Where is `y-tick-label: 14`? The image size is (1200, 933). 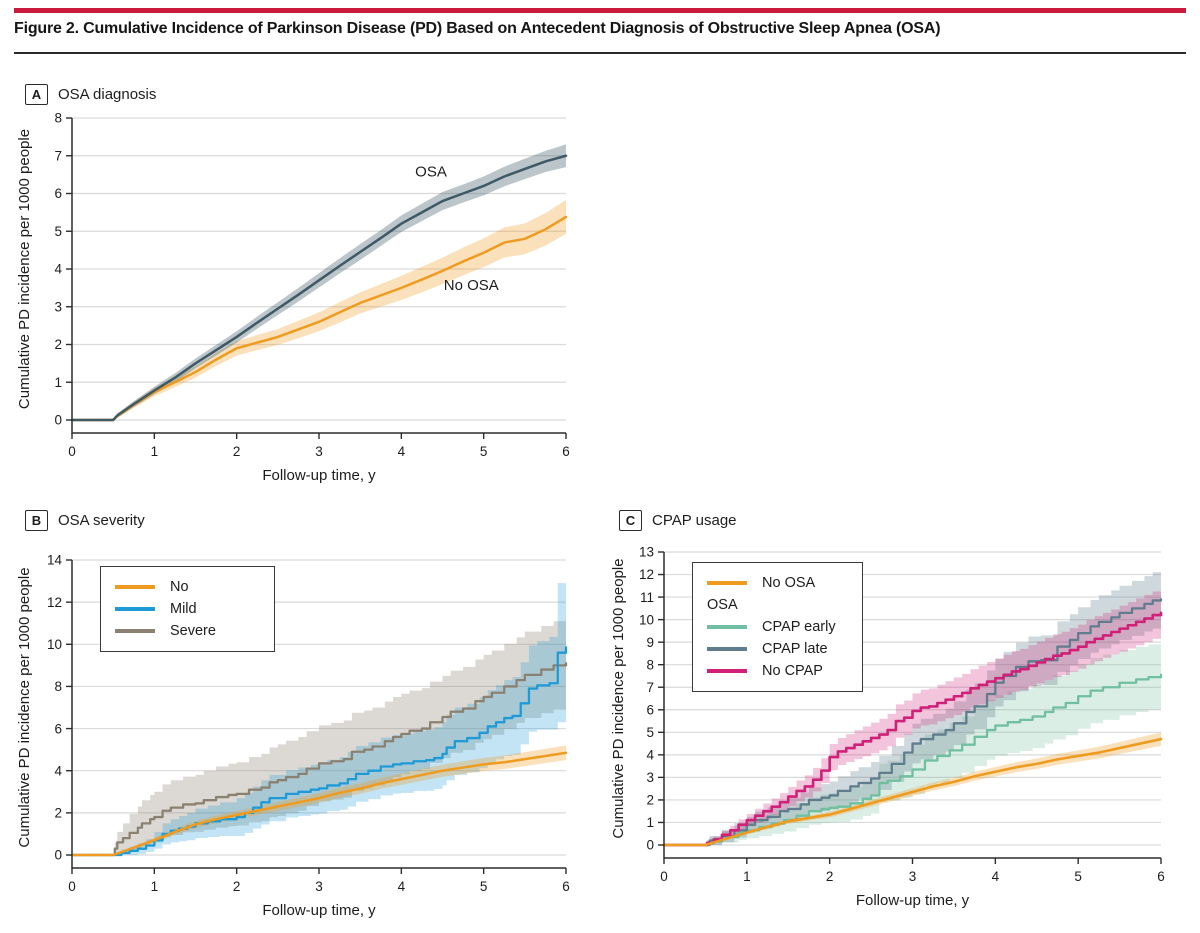 y-tick-label: 14 is located at coordinates (55, 560).